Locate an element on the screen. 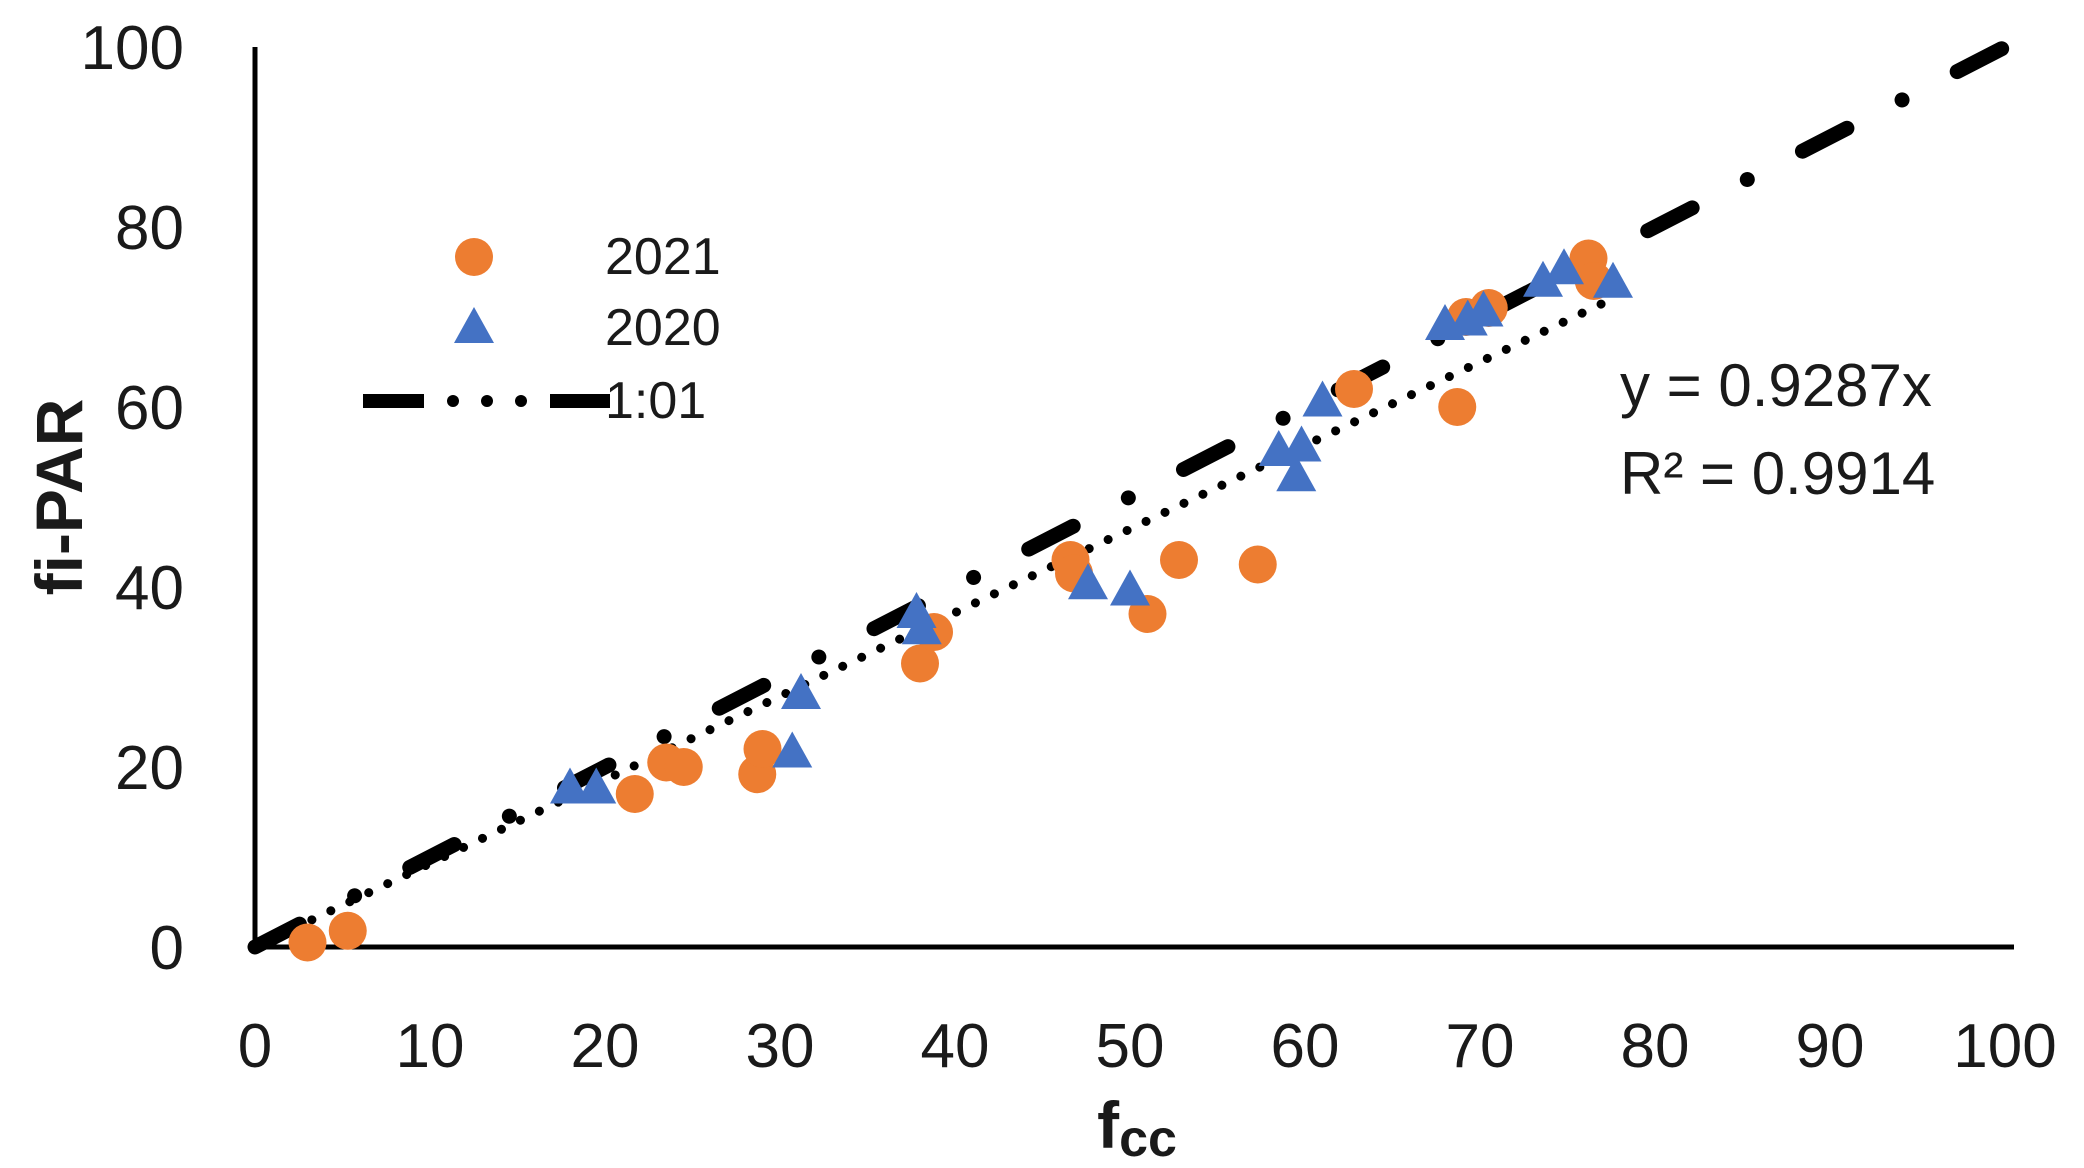 The height and width of the screenshot is (1168, 2084). x-tick-label-1: 10 is located at coordinates (430, 1046).